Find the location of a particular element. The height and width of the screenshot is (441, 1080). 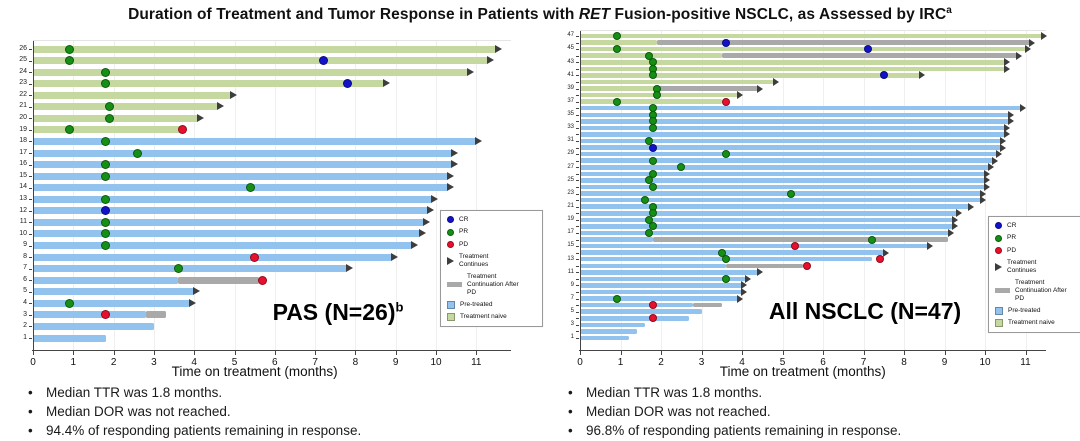

patient-number-label: 10 is located at coordinates (23, 233).